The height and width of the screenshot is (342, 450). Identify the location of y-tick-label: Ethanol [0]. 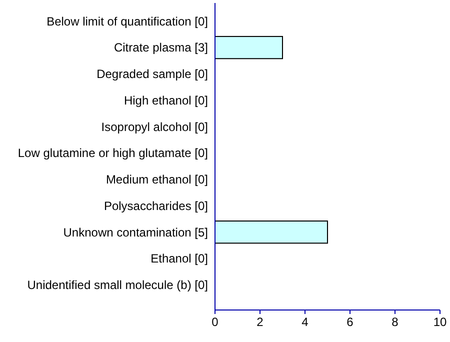
(179, 259).